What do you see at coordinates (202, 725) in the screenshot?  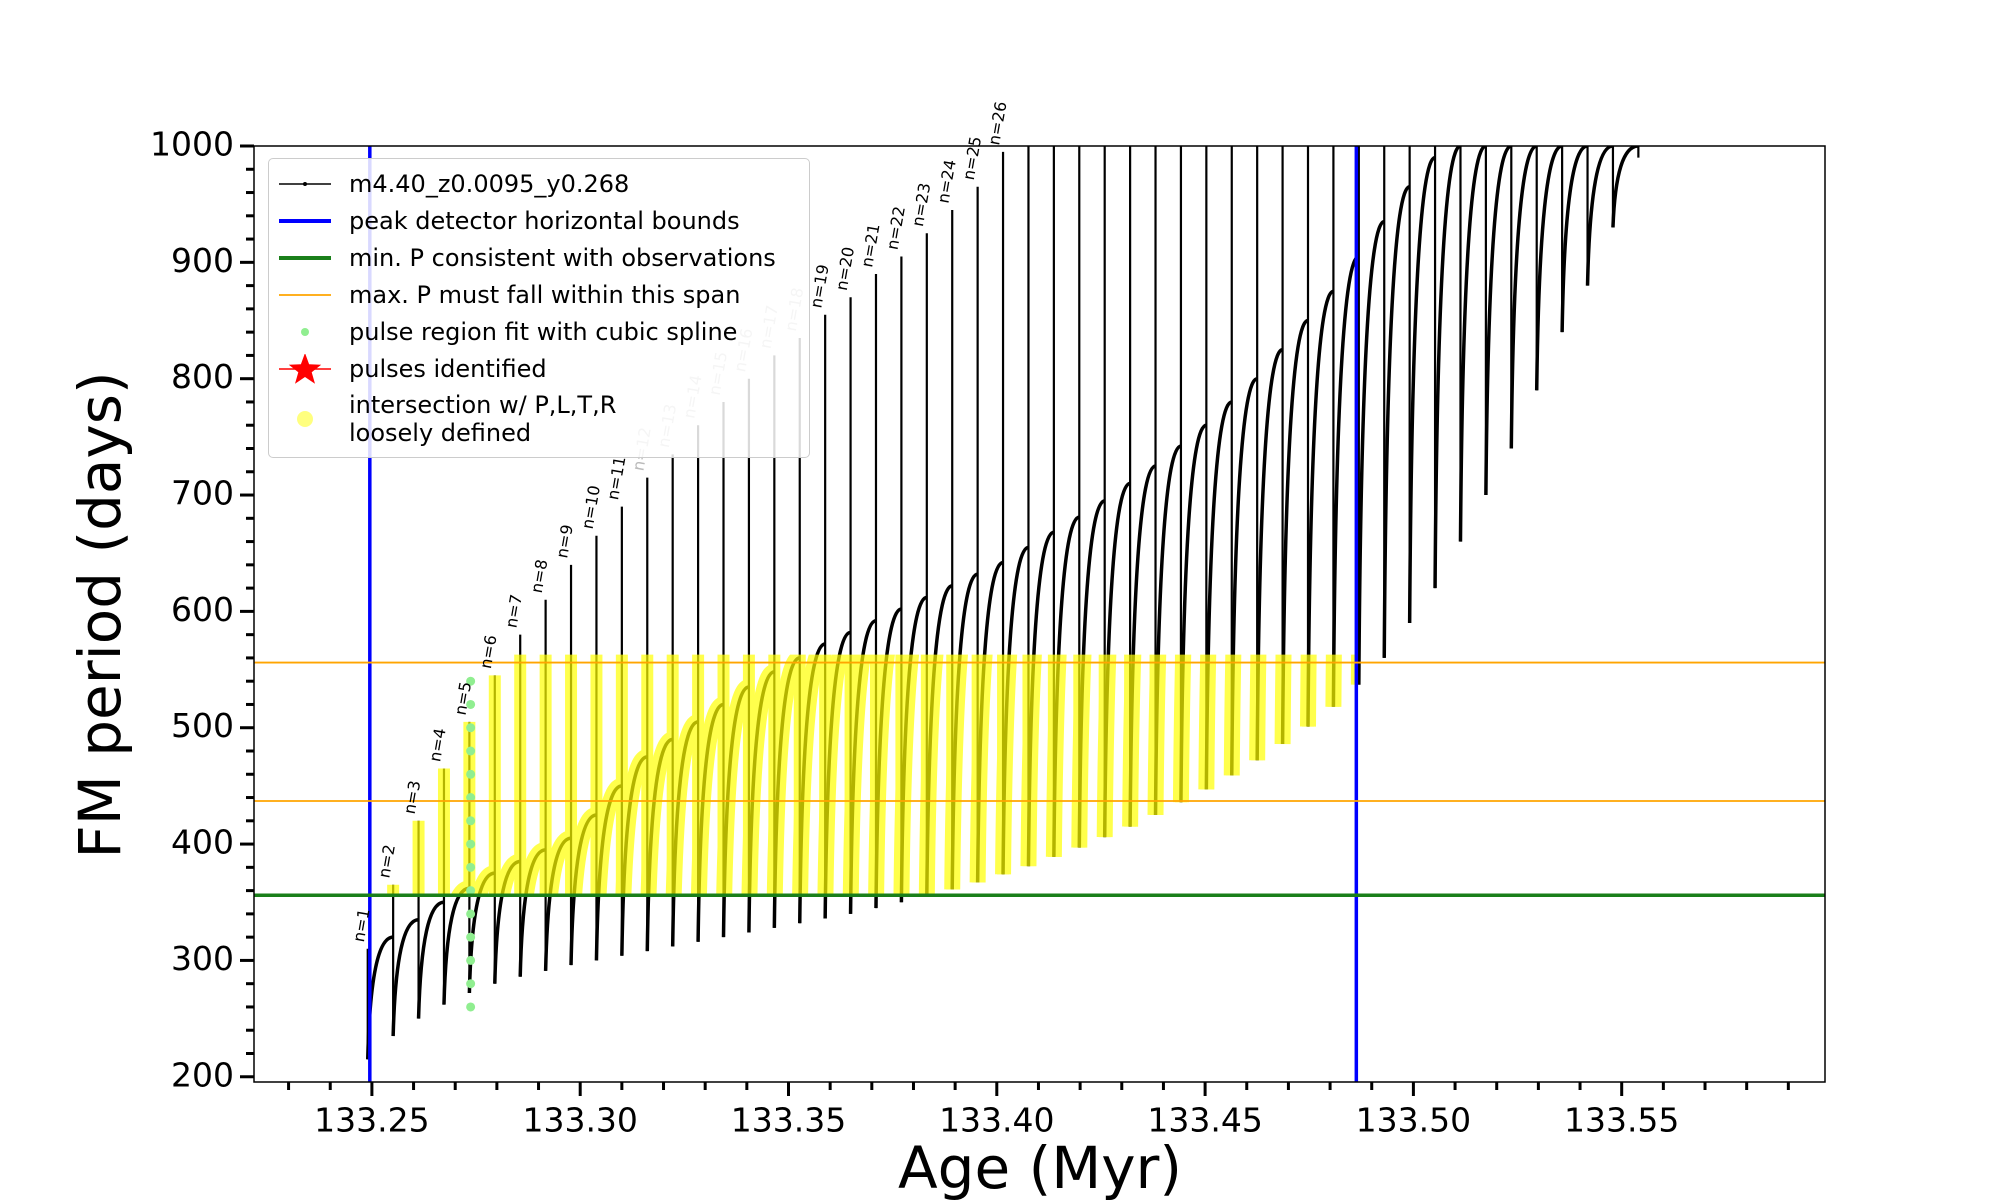 I see `y-tick-label: 500` at bounding box center [202, 725].